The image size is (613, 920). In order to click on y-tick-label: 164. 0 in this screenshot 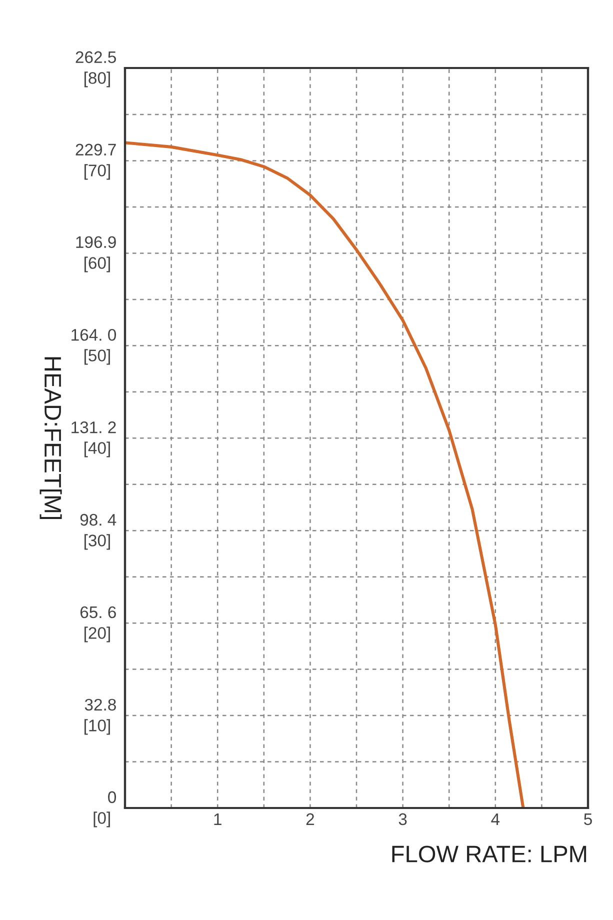, I will do `click(94, 334)`.